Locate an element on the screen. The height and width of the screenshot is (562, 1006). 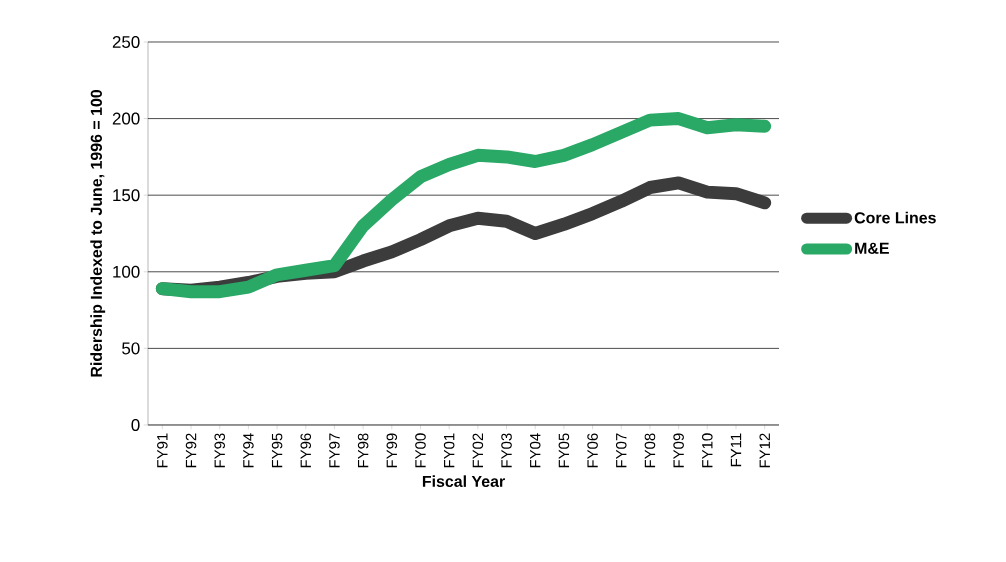
y-tick-label: 250 is located at coordinates (126, 41).